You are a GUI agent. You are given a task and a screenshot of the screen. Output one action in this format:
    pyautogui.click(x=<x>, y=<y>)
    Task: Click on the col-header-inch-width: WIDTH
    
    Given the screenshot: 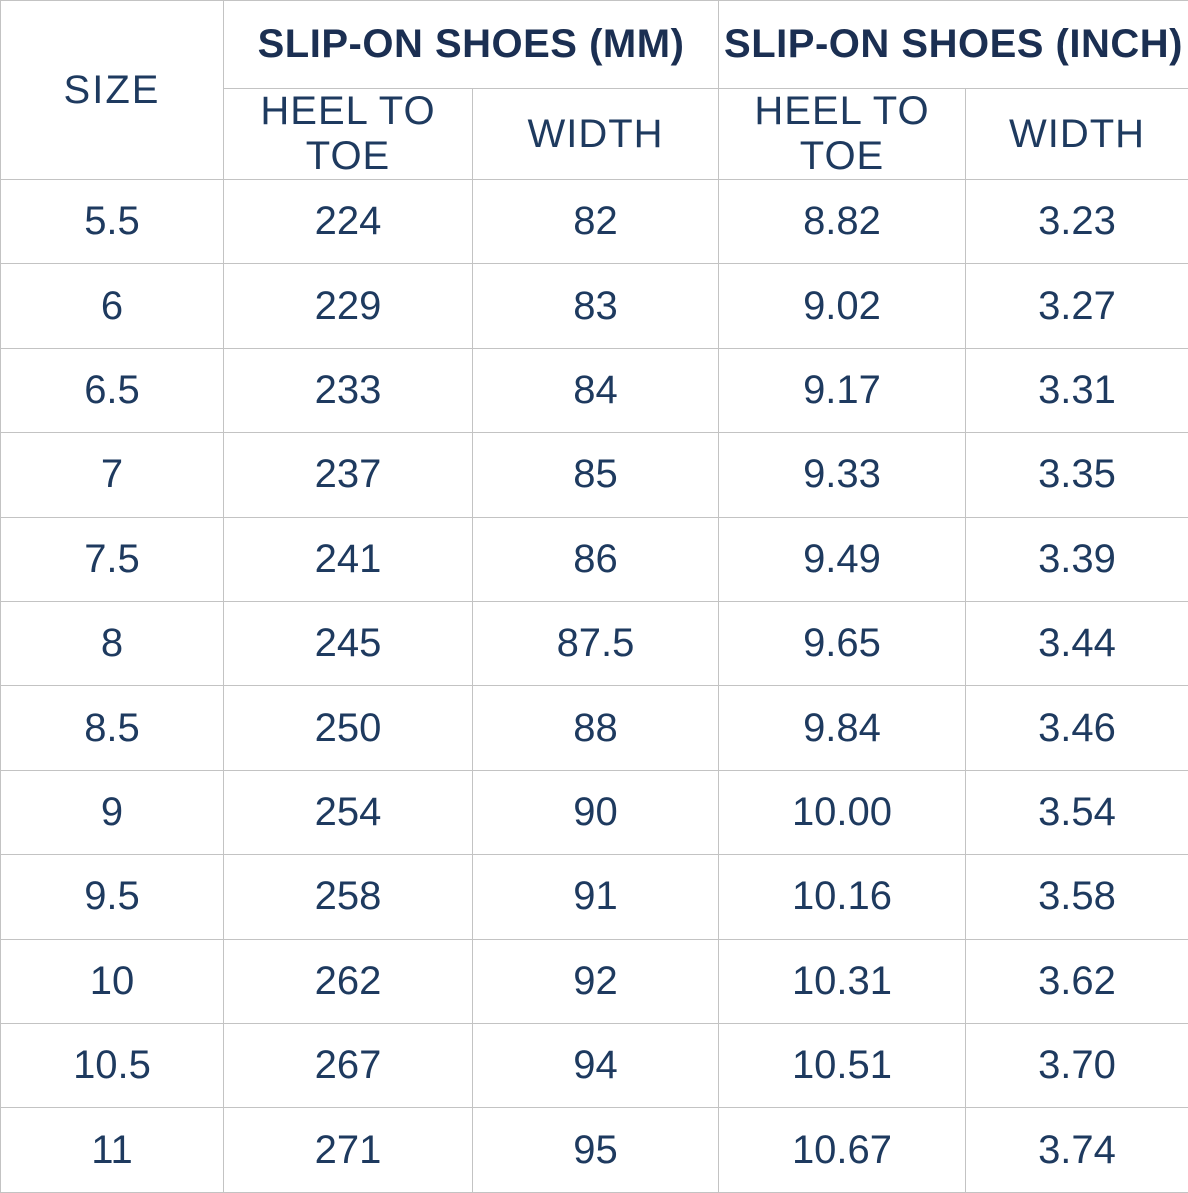 What is the action you would take?
    pyautogui.click(x=1076, y=134)
    